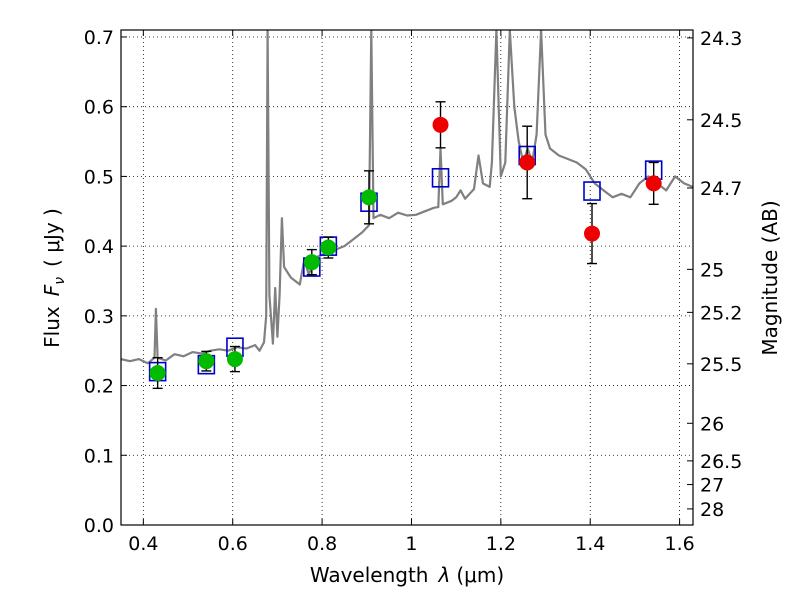 The height and width of the screenshot is (600, 800). Describe the element at coordinates (712, 510) in the screenshot. I see `y2-tick-label: 28` at that location.